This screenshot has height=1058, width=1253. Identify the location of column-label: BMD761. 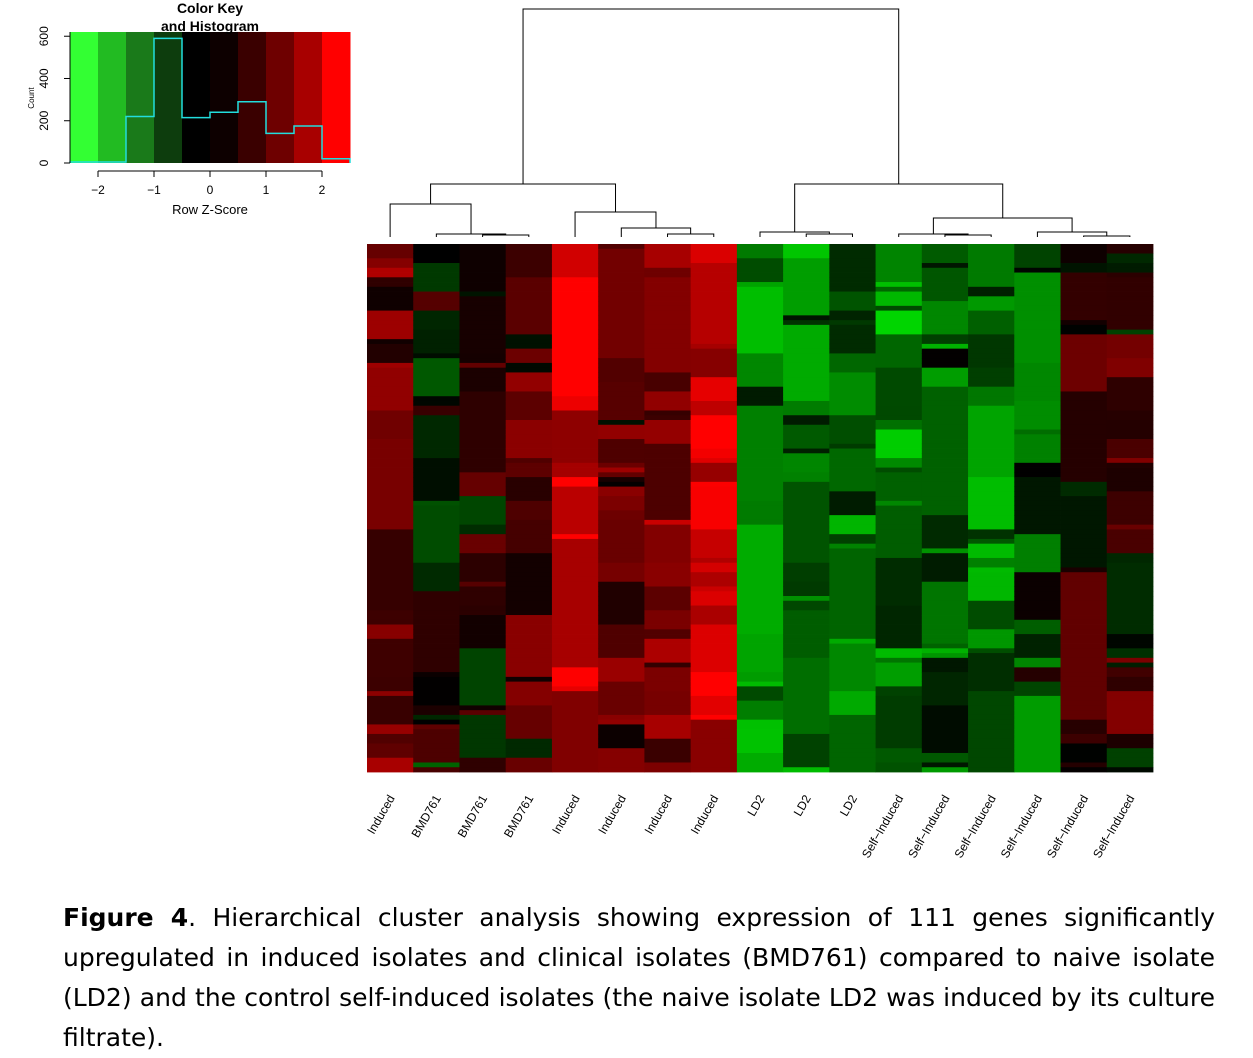
(426, 816).